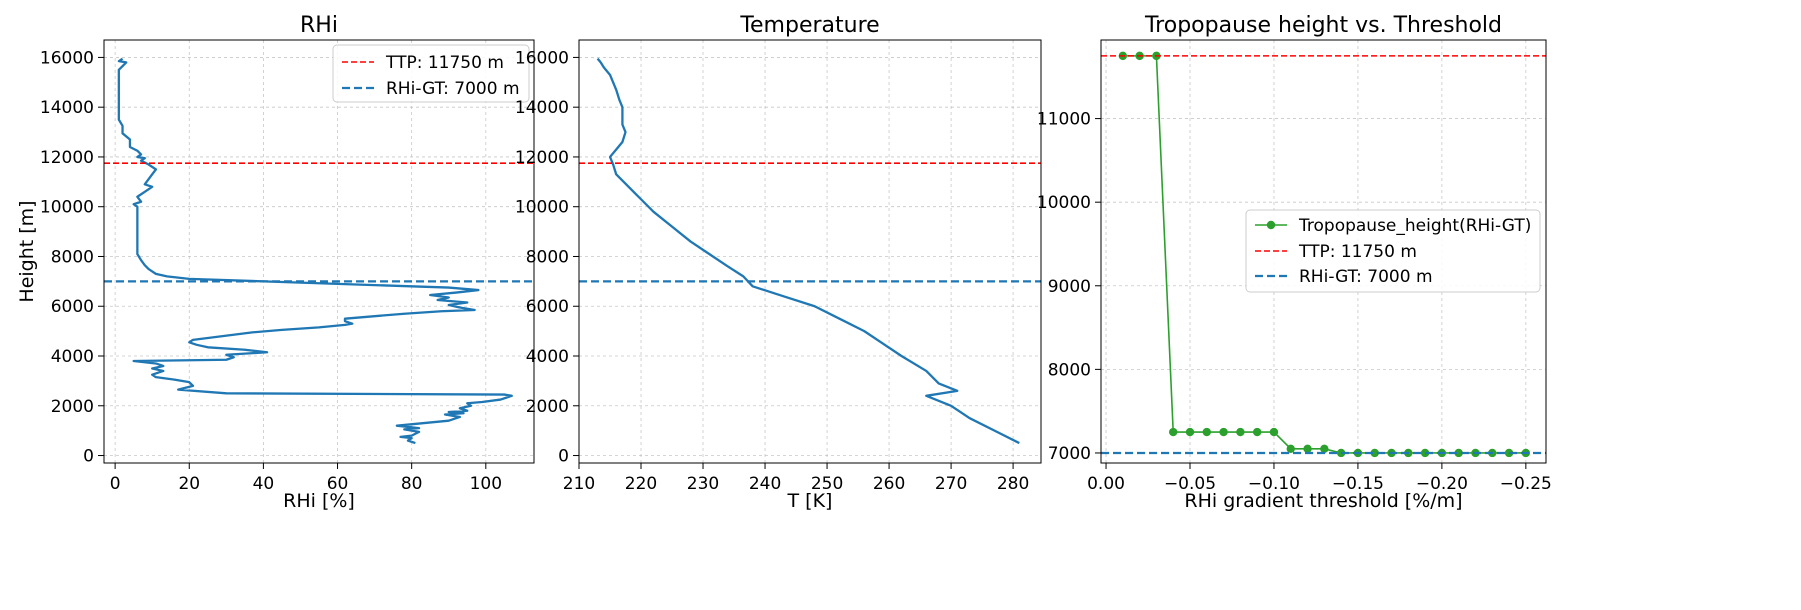  Describe the element at coordinates (1069, 454) in the screenshot. I see `y-tick-label: 7000` at that location.